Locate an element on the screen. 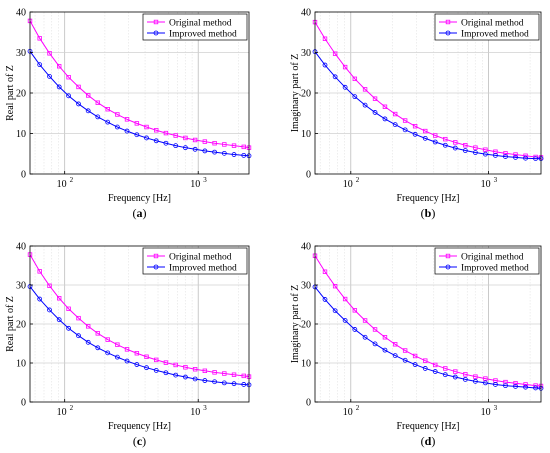 The width and height of the screenshot is (550, 453). y-tick-label: 40 is located at coordinates (21, 247).